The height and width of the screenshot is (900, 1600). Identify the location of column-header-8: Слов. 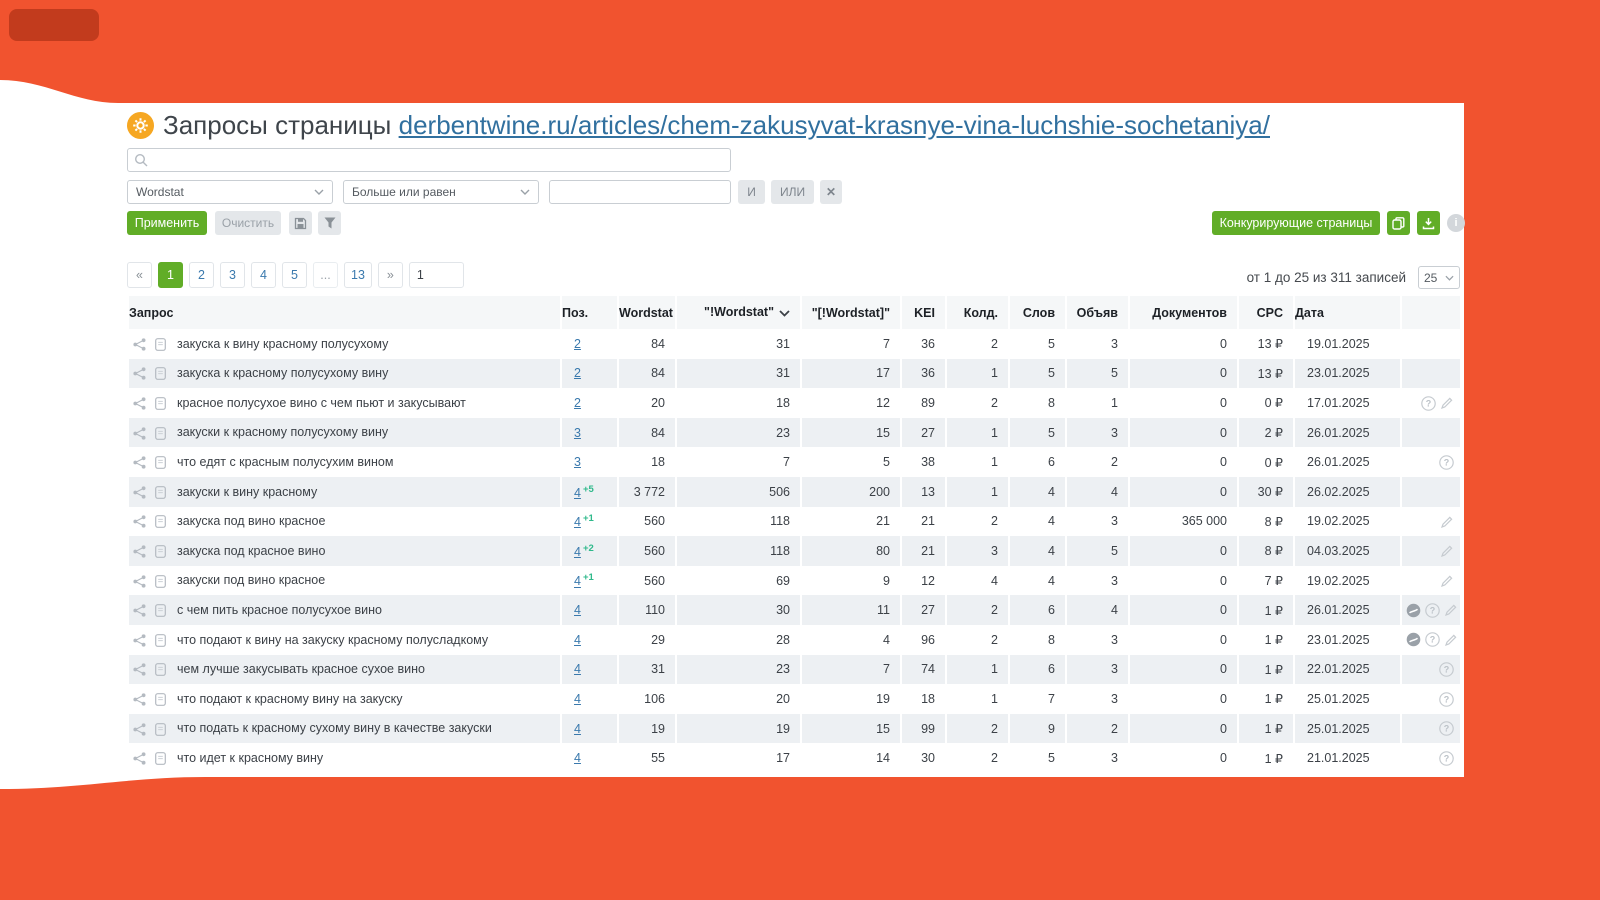
(1037, 312).